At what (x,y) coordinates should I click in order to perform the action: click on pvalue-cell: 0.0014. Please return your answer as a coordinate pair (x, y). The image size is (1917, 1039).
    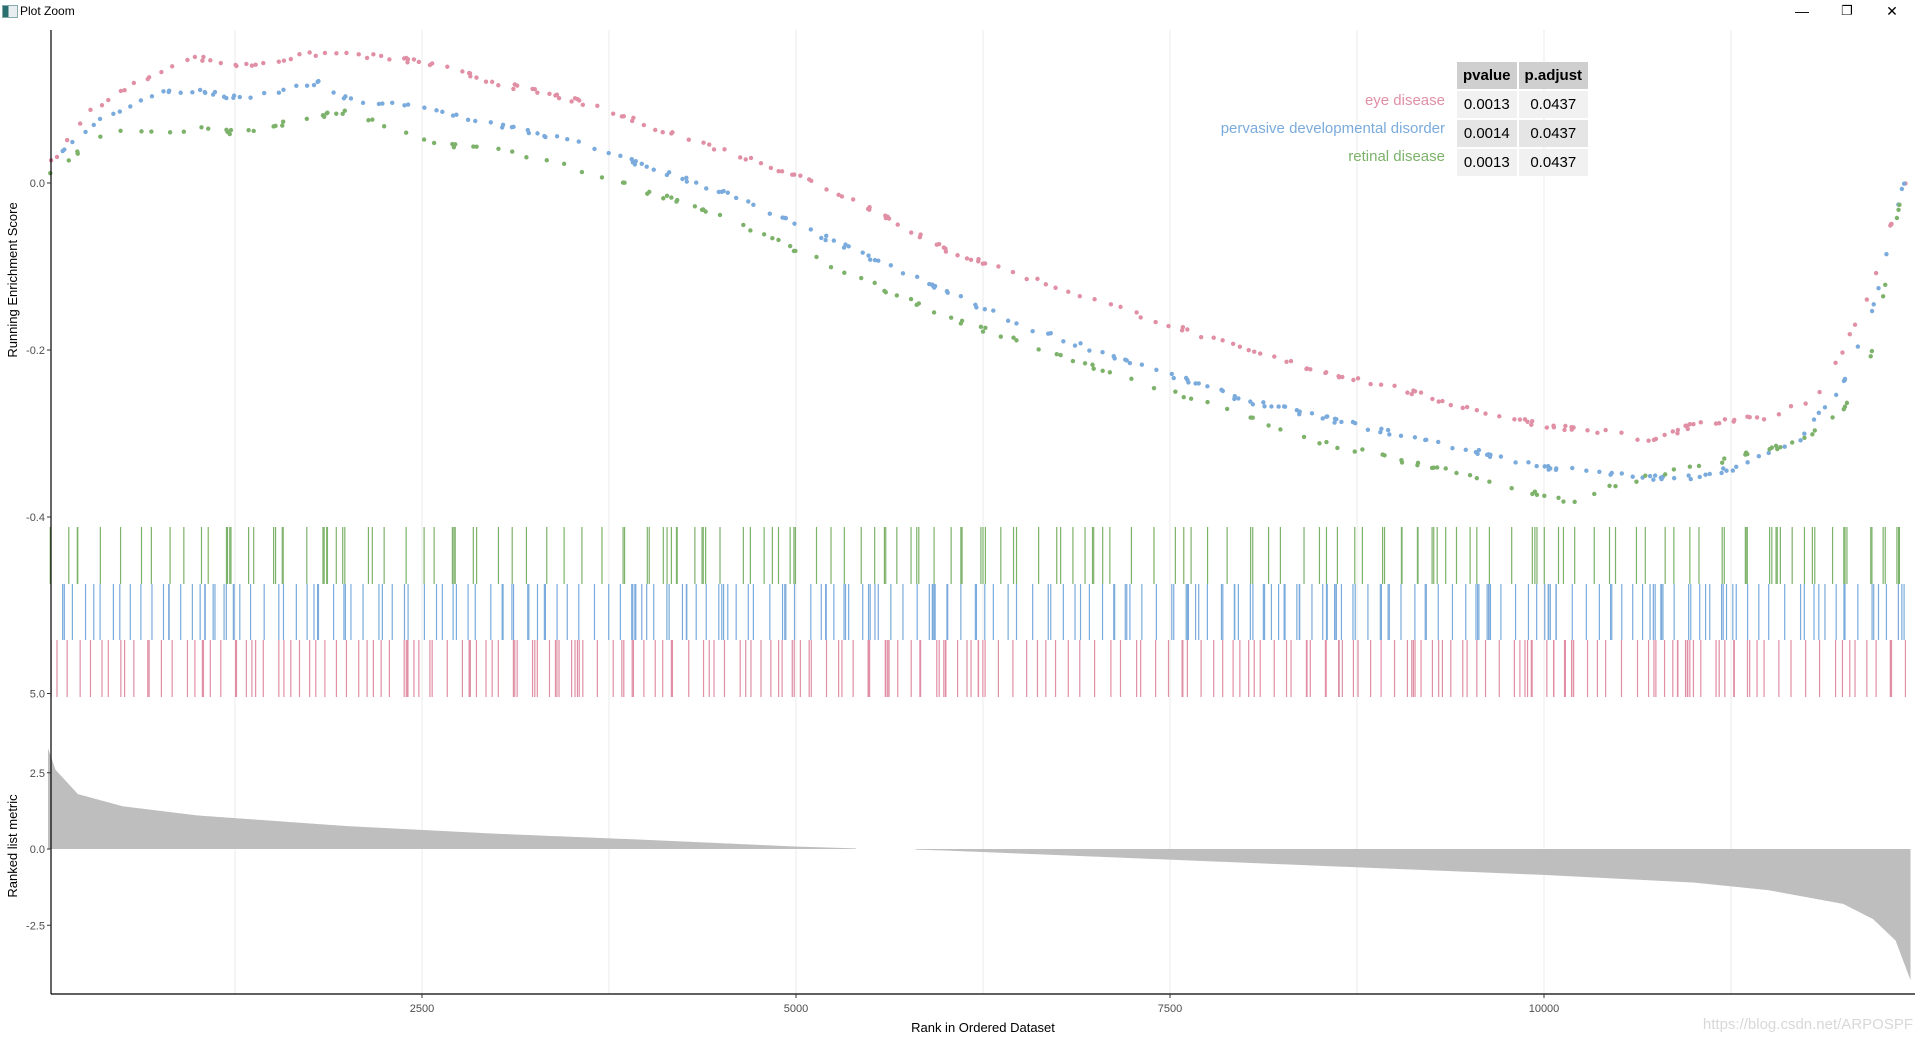
    Looking at the image, I should click on (1487, 133).